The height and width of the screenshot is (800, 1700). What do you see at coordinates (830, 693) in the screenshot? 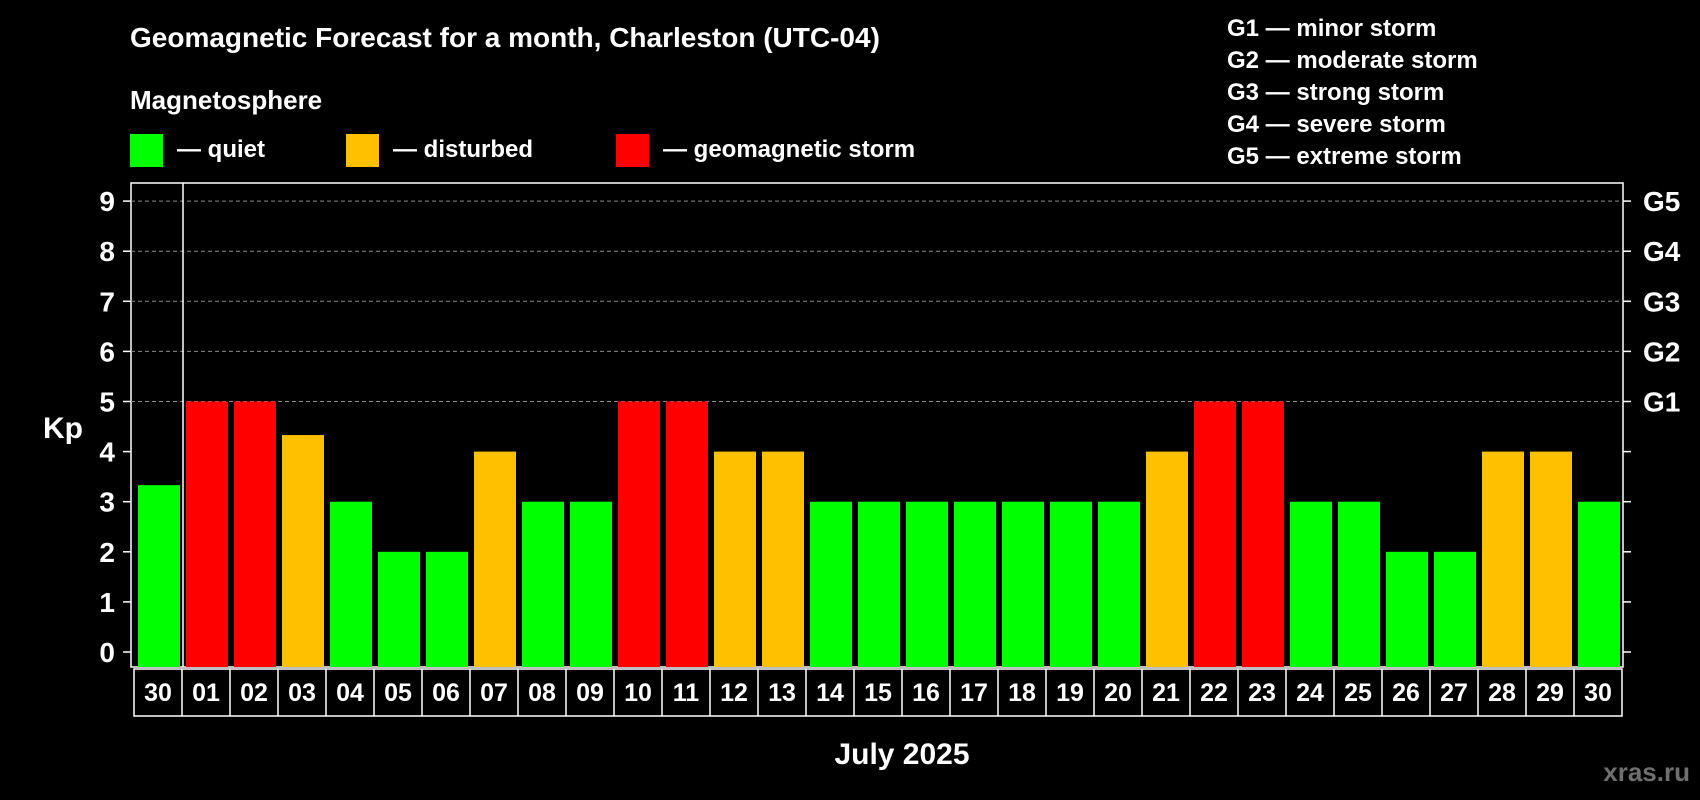
I see `x-tick-label: 14` at bounding box center [830, 693].